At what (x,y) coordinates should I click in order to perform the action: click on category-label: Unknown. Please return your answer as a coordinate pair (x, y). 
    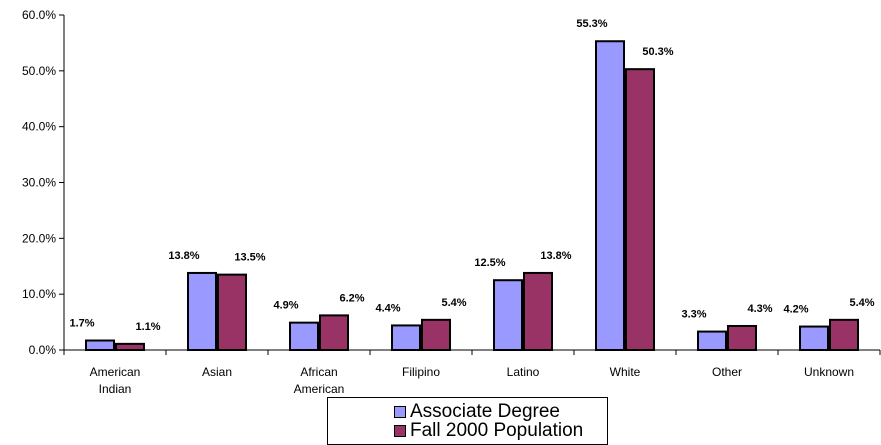
    Looking at the image, I should click on (829, 372).